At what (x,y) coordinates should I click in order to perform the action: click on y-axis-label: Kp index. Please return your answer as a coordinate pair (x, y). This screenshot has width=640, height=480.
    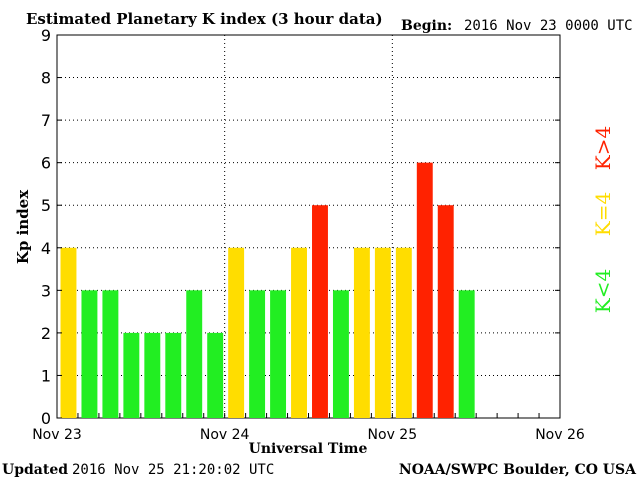
    Looking at the image, I should click on (23, 226).